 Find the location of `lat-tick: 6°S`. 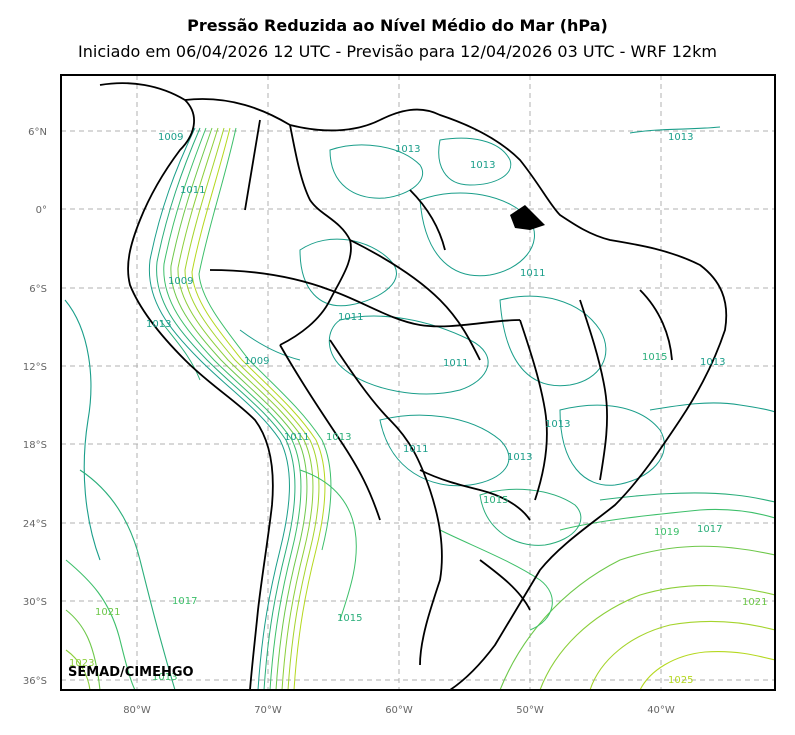

lat-tick: 6°S is located at coordinates (38, 289).